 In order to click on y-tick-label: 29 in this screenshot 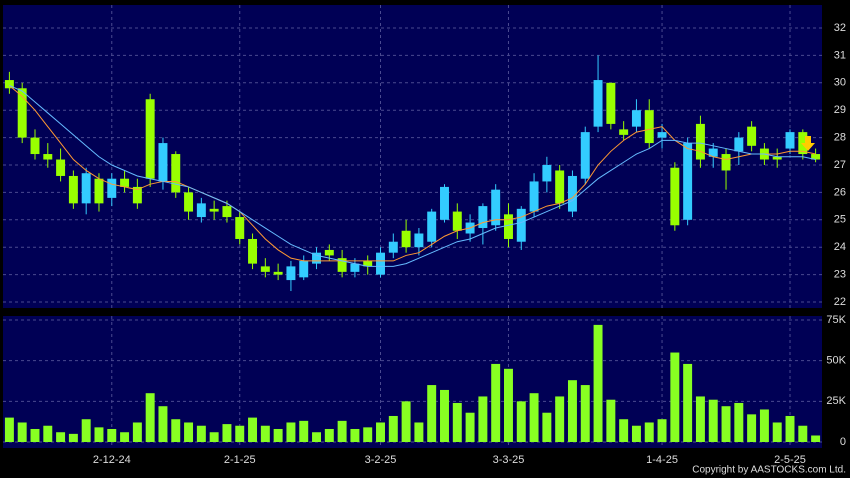, I will do `click(840, 110)`.